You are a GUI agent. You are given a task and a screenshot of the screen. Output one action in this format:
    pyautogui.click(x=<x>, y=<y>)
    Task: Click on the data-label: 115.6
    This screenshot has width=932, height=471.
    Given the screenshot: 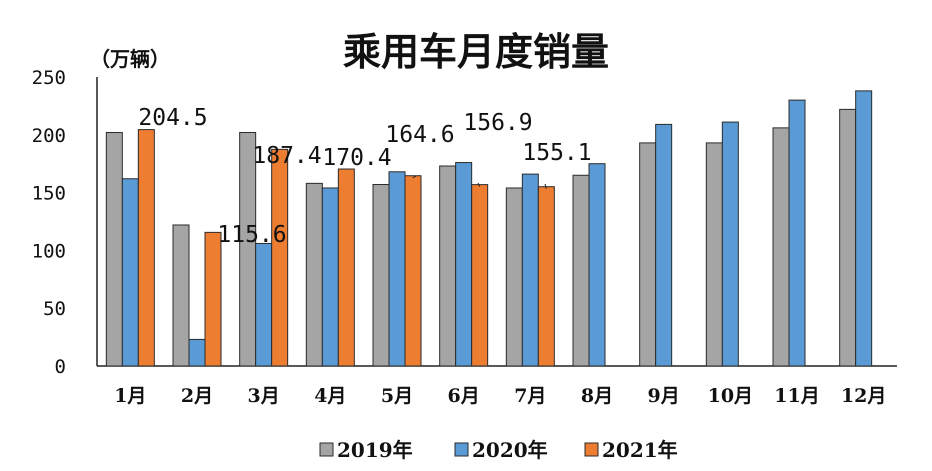 What is the action you would take?
    pyautogui.click(x=251, y=235)
    